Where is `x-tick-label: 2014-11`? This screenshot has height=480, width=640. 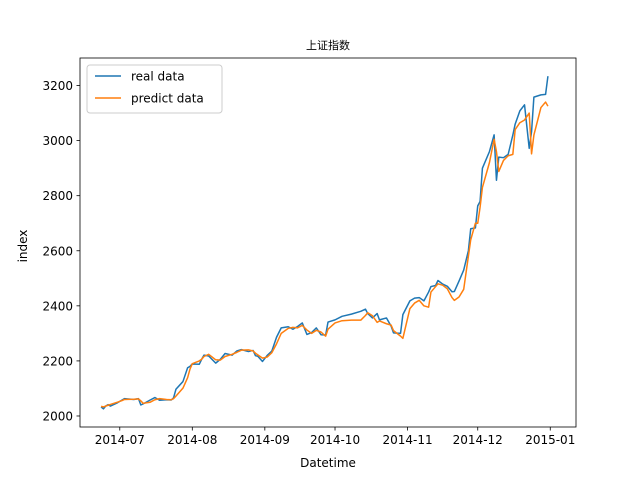
x-tick-label: 2014-11 is located at coordinates (407, 440).